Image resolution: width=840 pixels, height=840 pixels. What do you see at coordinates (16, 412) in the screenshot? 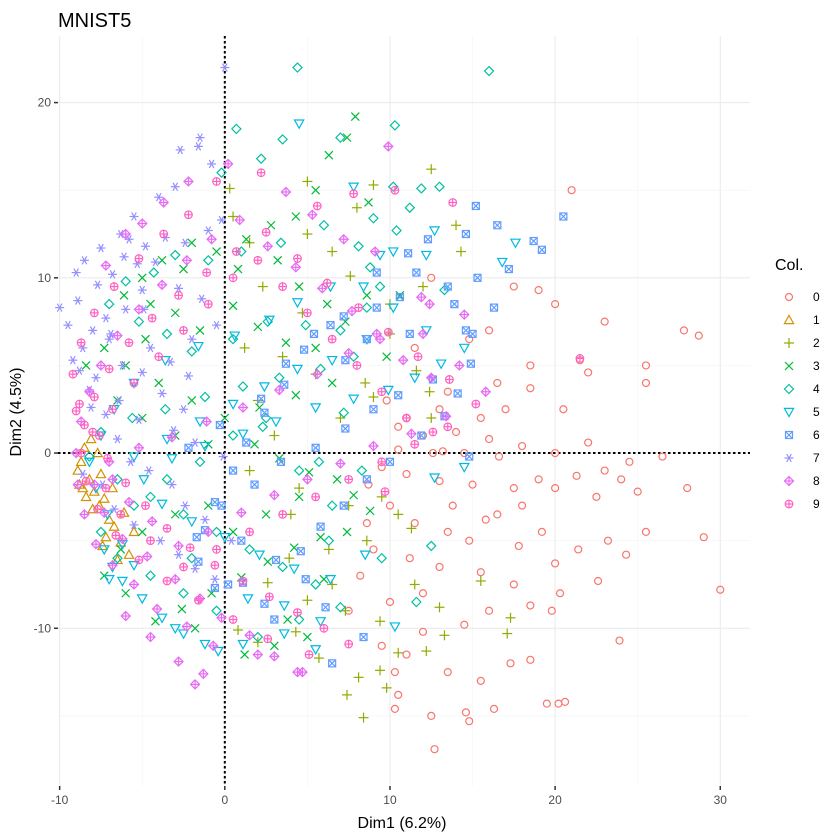
I see `y-axis-title: Dim2 (4.5%)` at bounding box center [16, 412].